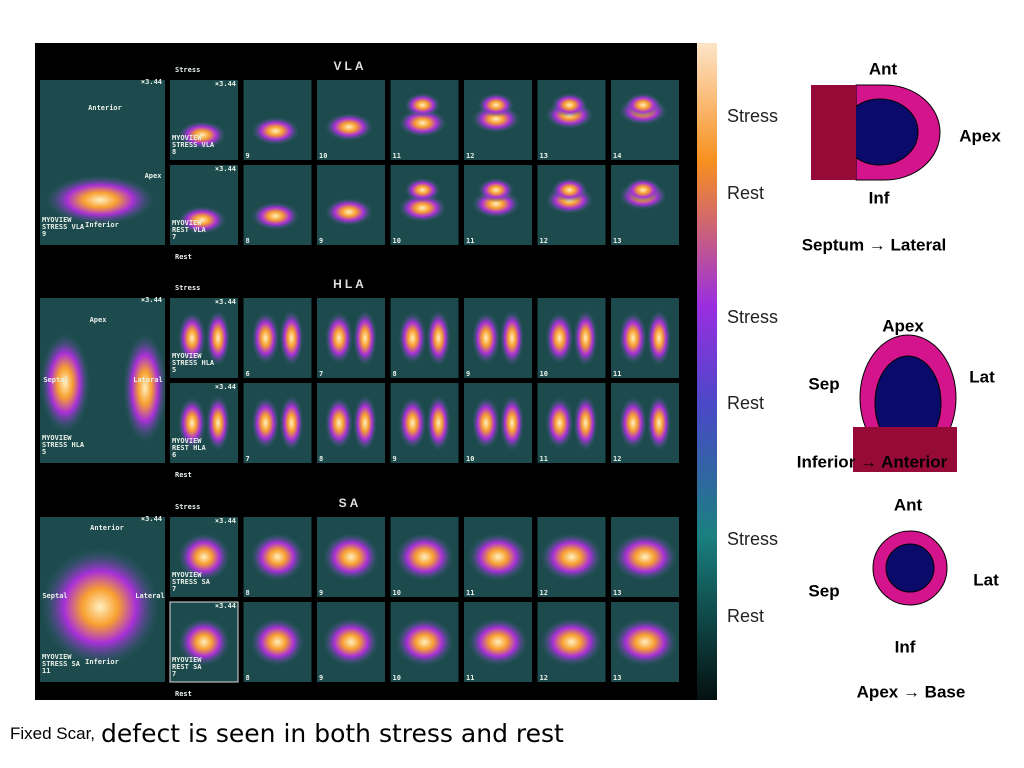 The height and width of the screenshot is (768, 1024). Describe the element at coordinates (332, 733) in the screenshot. I see `caption-text: defect is seen in both stress and rest` at that location.